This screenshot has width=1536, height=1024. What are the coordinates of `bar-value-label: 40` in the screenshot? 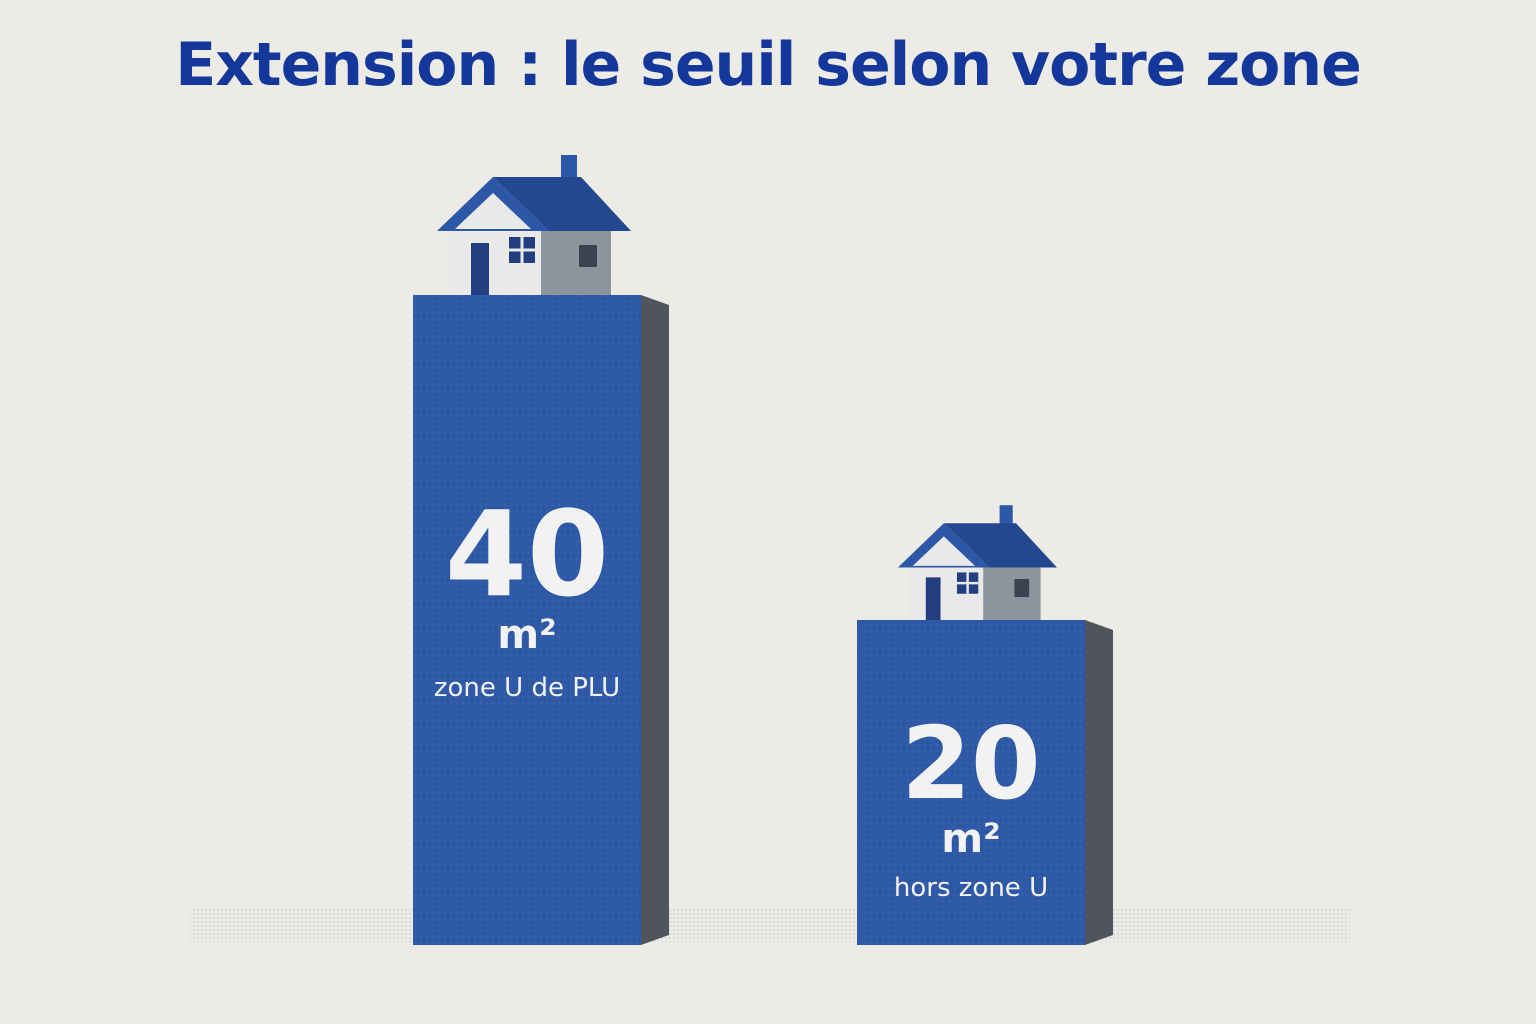 It's located at (527, 554).